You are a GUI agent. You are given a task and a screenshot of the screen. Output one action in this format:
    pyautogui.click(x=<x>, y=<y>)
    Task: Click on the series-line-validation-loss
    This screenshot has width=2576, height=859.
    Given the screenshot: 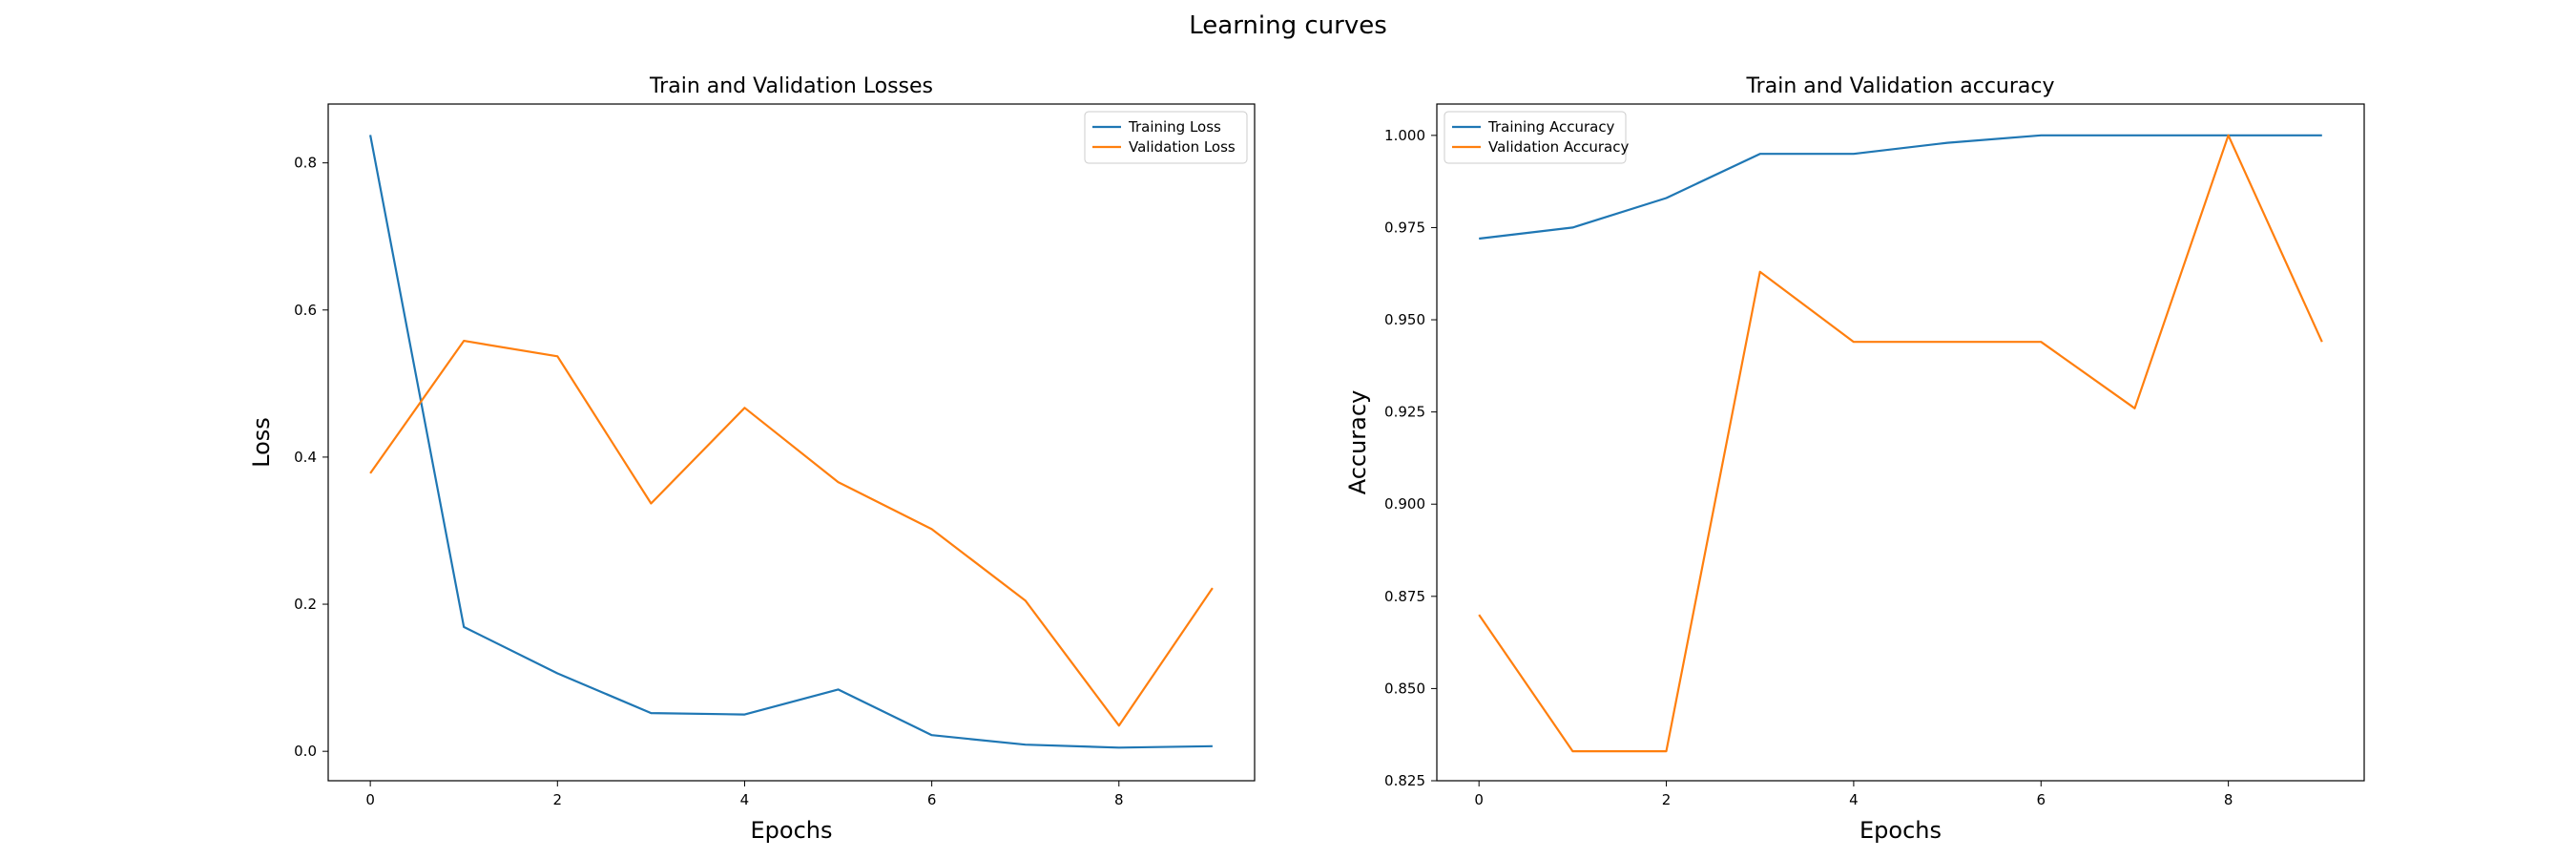 What is the action you would take?
    pyautogui.click(x=791, y=533)
    